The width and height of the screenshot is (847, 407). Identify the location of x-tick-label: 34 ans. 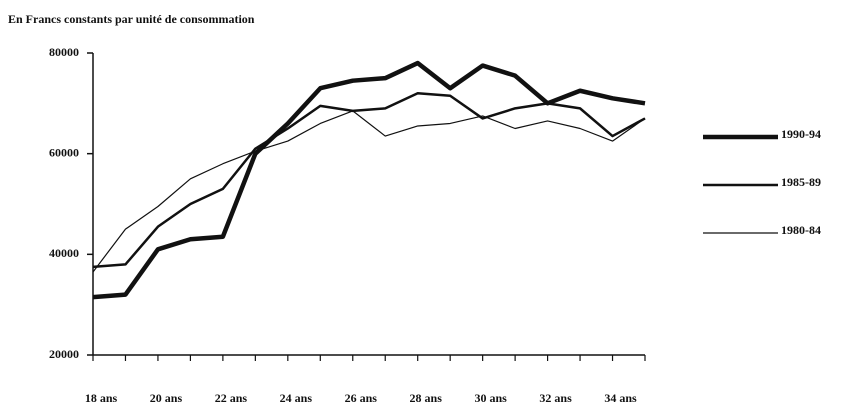
(620, 398).